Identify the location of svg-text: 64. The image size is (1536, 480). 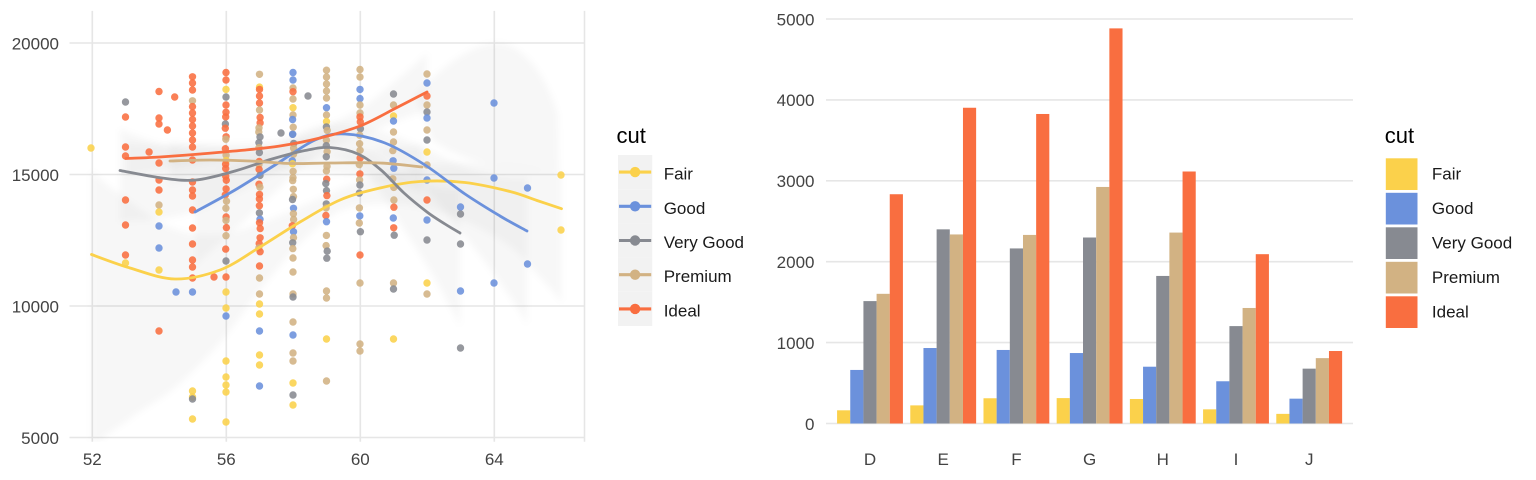
(494, 459).